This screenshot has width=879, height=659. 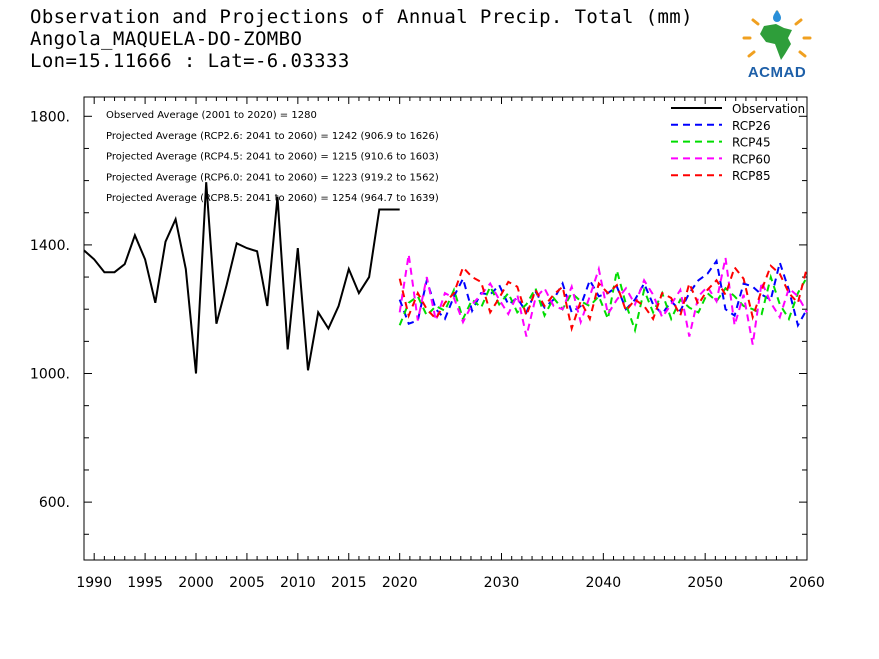 I want to click on series-rcp26-line, so click(x=603, y=293).